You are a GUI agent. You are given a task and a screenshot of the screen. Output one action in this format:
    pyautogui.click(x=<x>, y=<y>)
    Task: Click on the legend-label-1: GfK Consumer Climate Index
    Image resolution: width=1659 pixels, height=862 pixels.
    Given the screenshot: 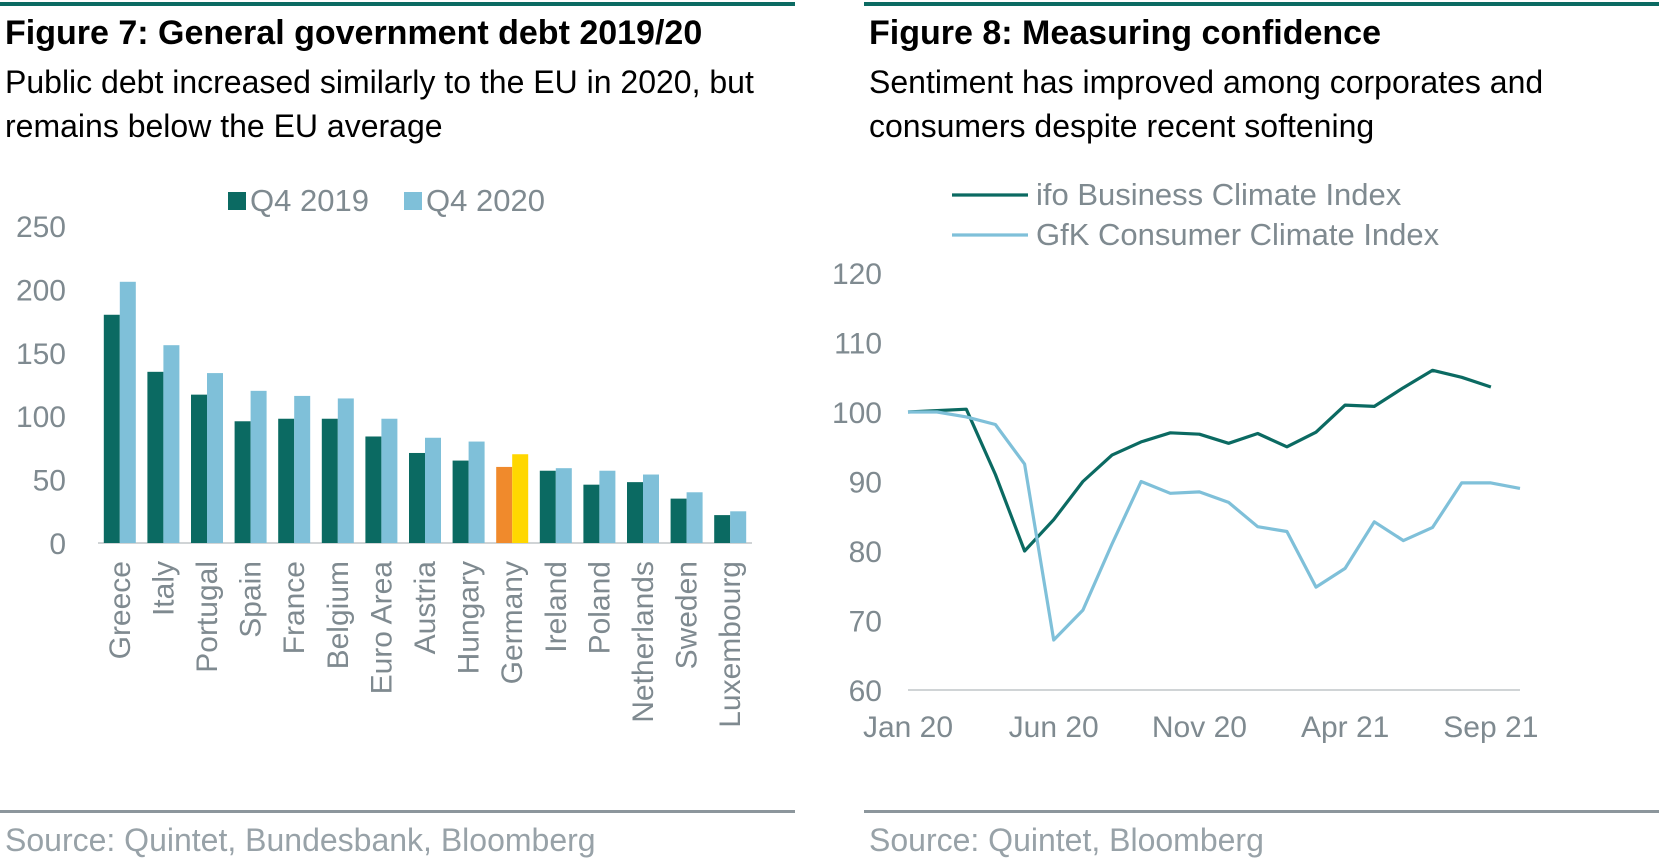 What is the action you would take?
    pyautogui.click(x=1238, y=234)
    